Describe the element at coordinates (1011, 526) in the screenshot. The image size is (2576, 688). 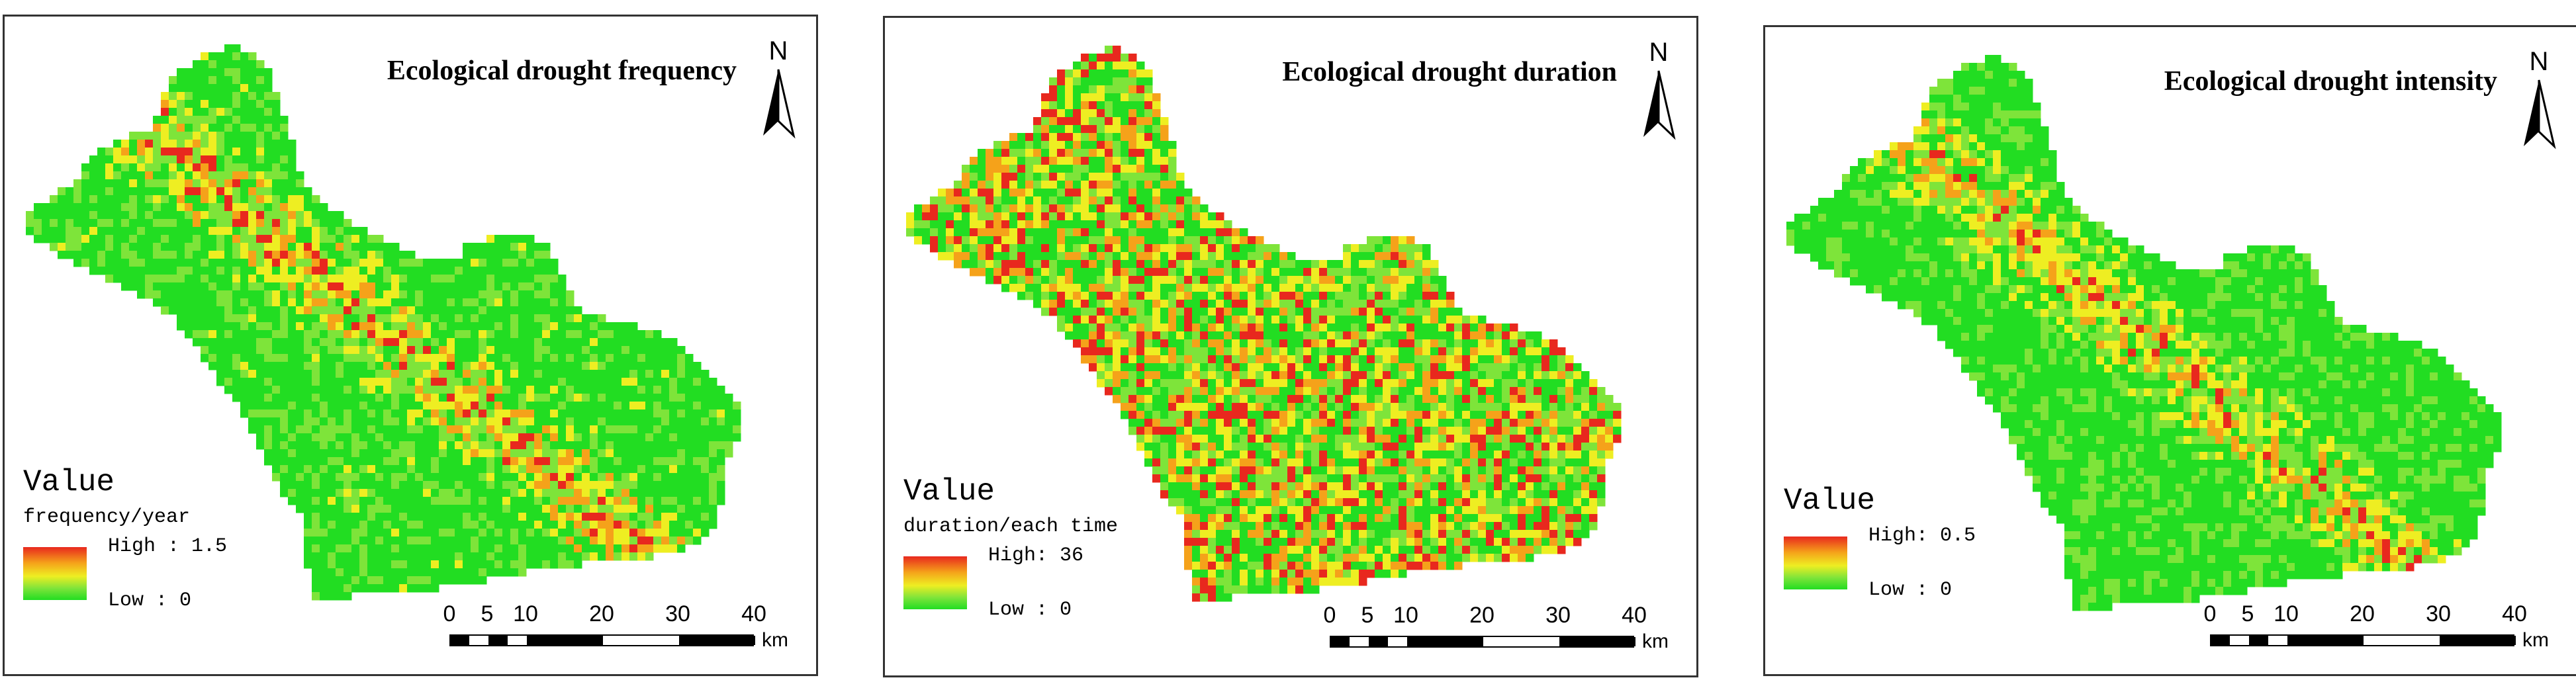
I see `legend-unit: duration/each time` at that location.